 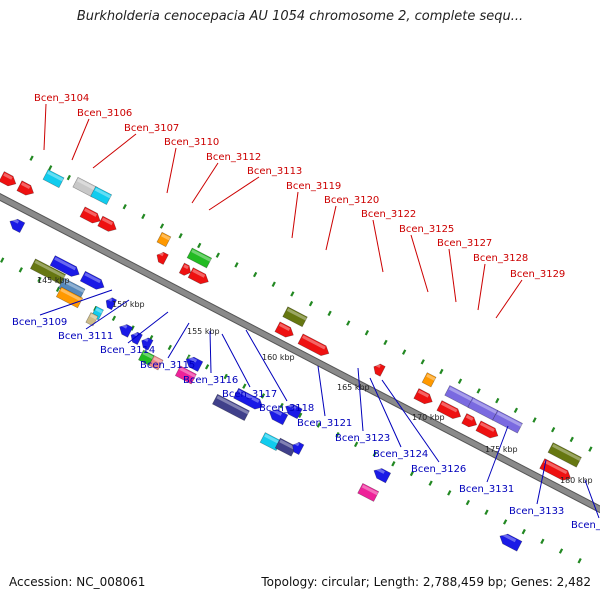 I want to click on gene-label-bottom: Bcen_3135, so click(x=585, y=525).